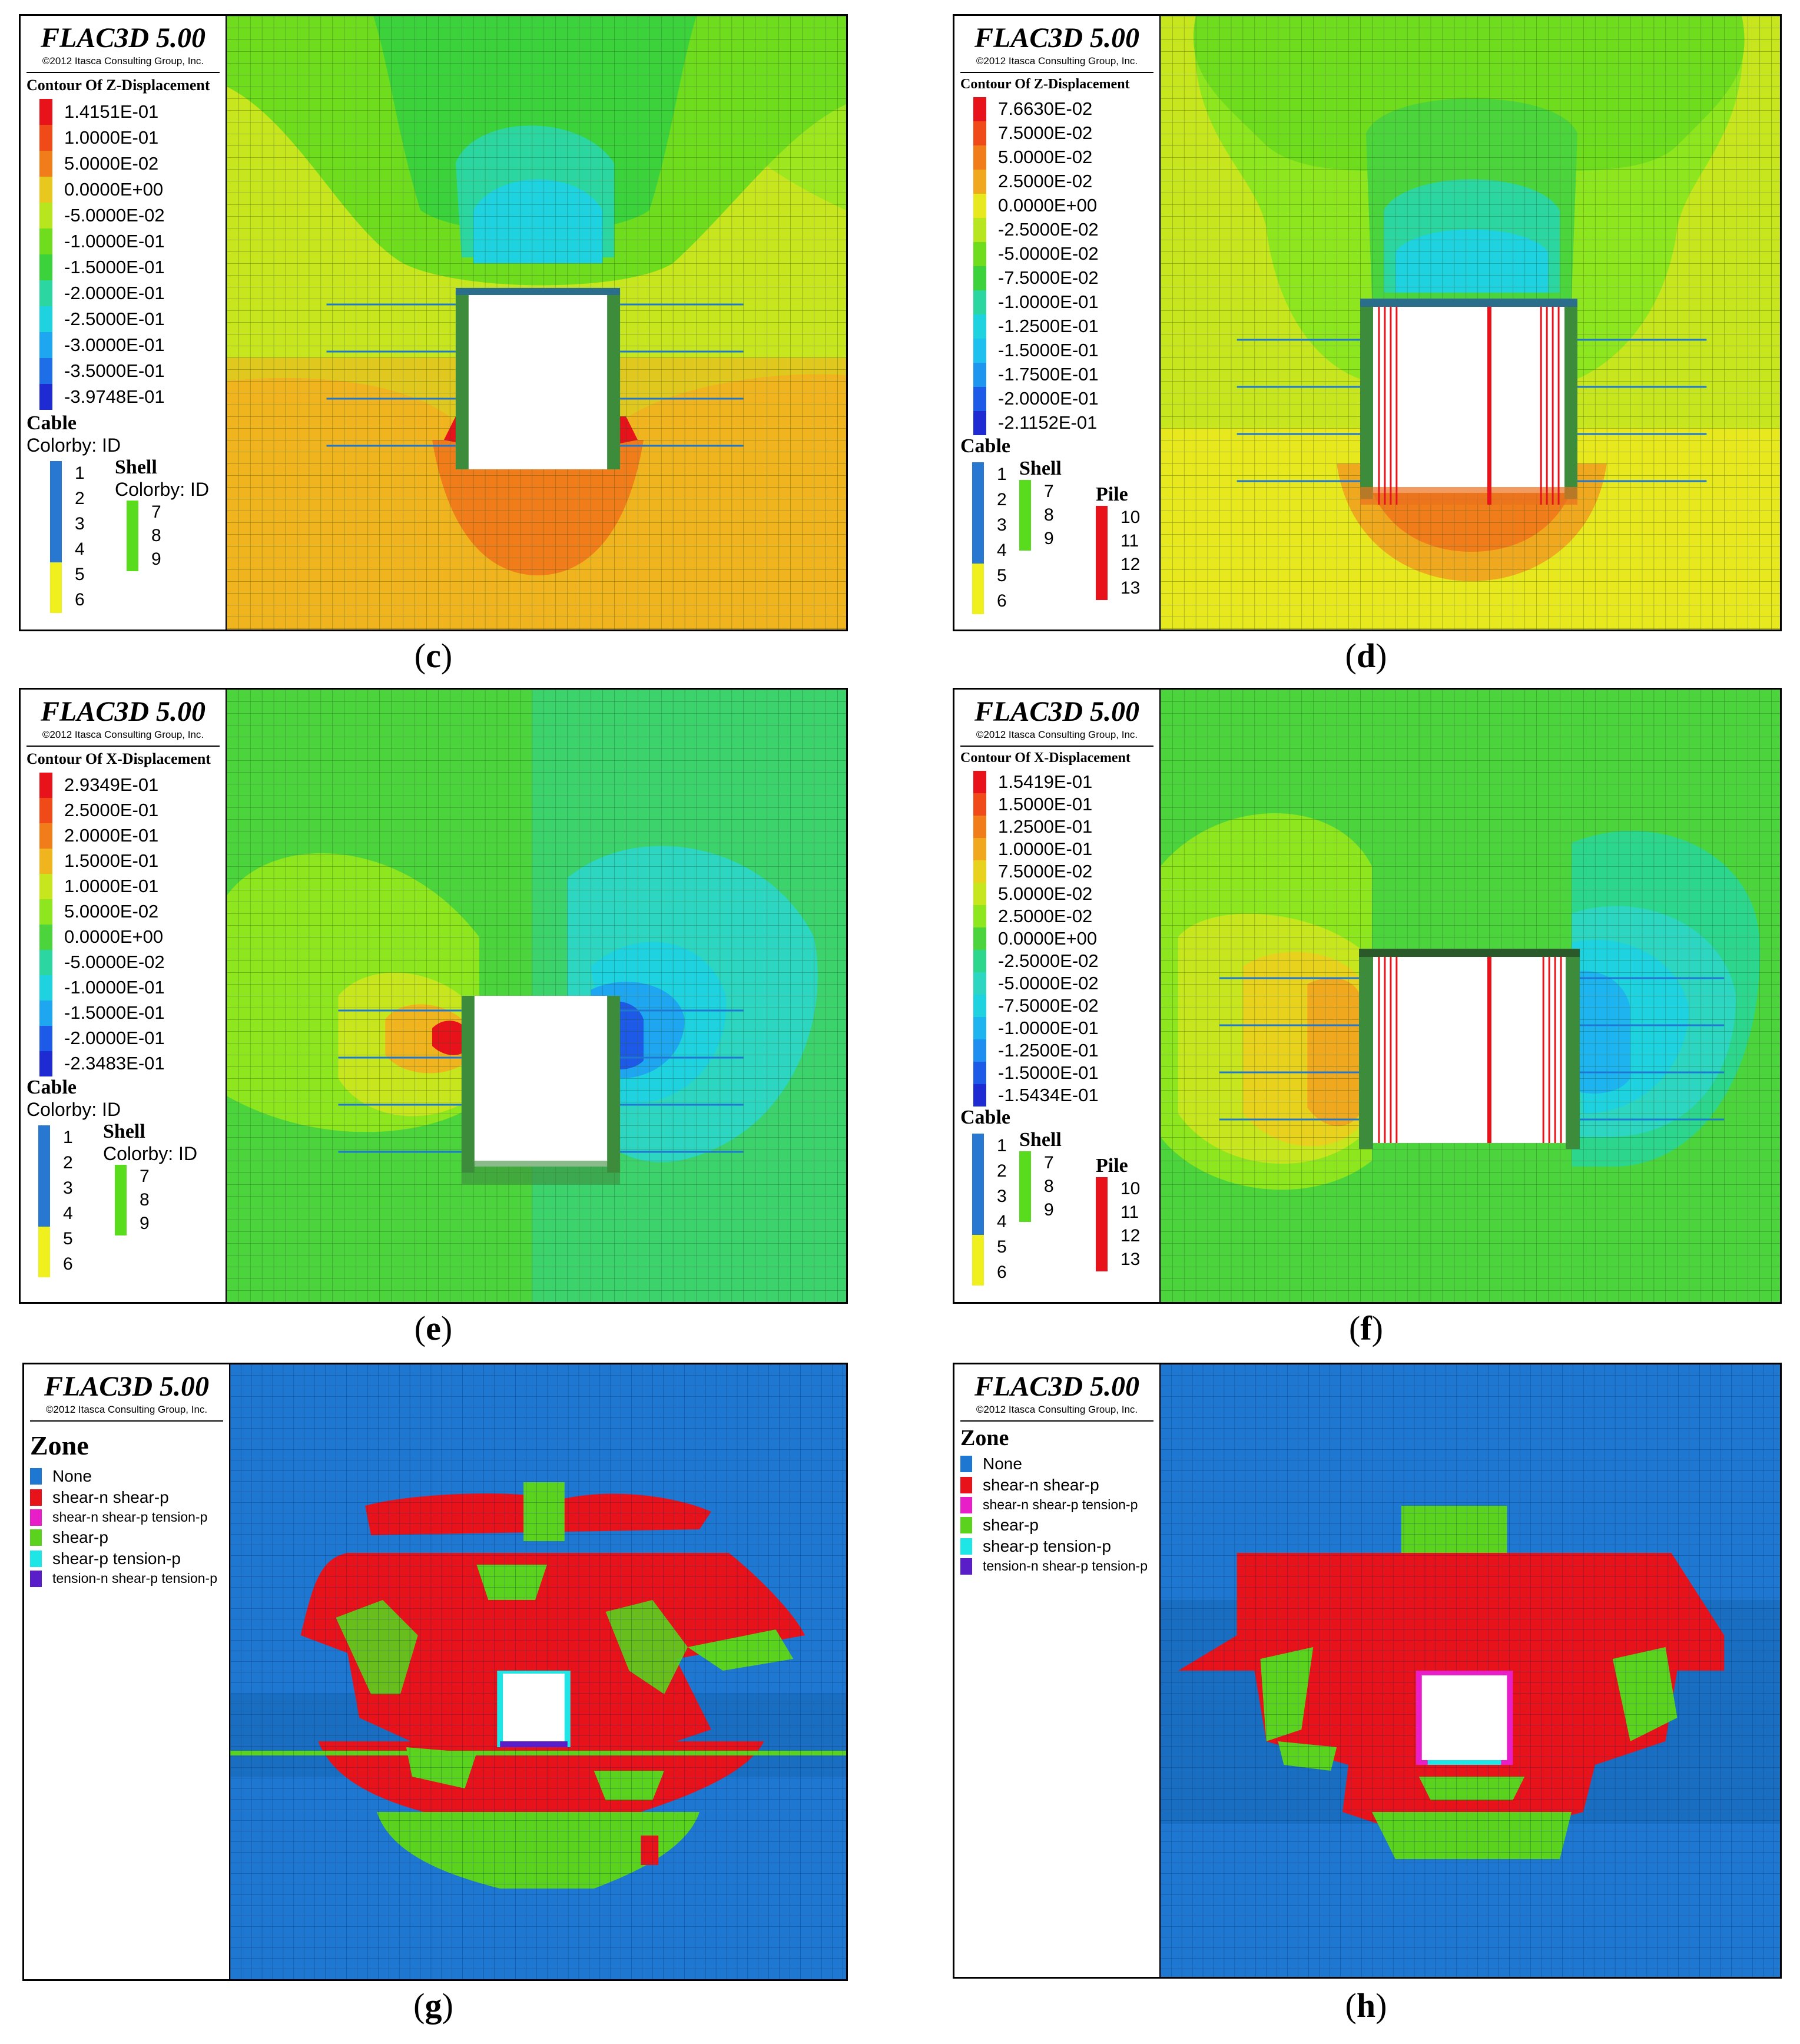 The width and height of the screenshot is (1800, 2044). I want to click on copyright: ©2012 Itasca Consulting Group, Inc., so click(1057, 1409).